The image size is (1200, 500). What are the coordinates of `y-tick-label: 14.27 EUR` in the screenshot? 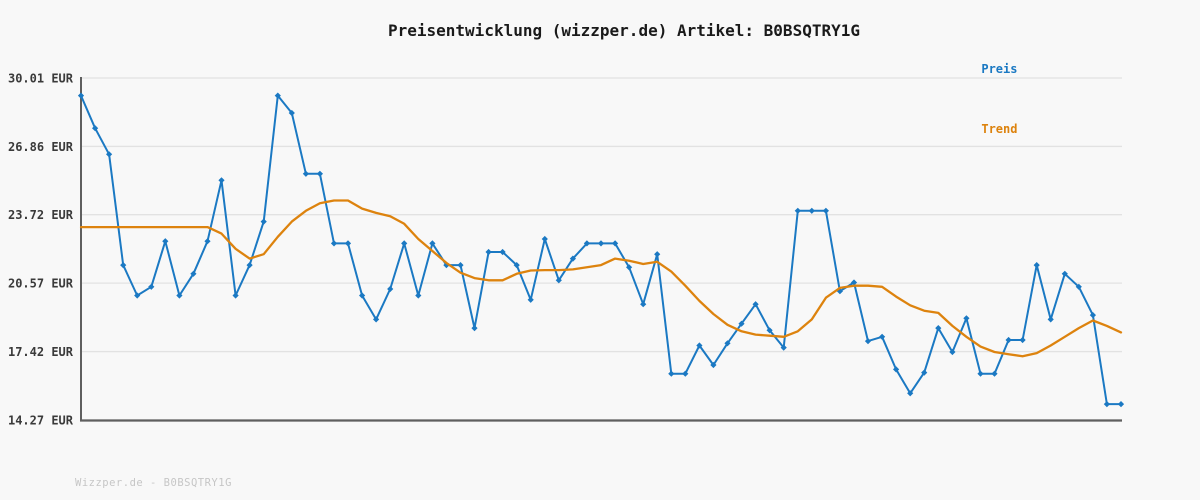 It's located at (41, 421).